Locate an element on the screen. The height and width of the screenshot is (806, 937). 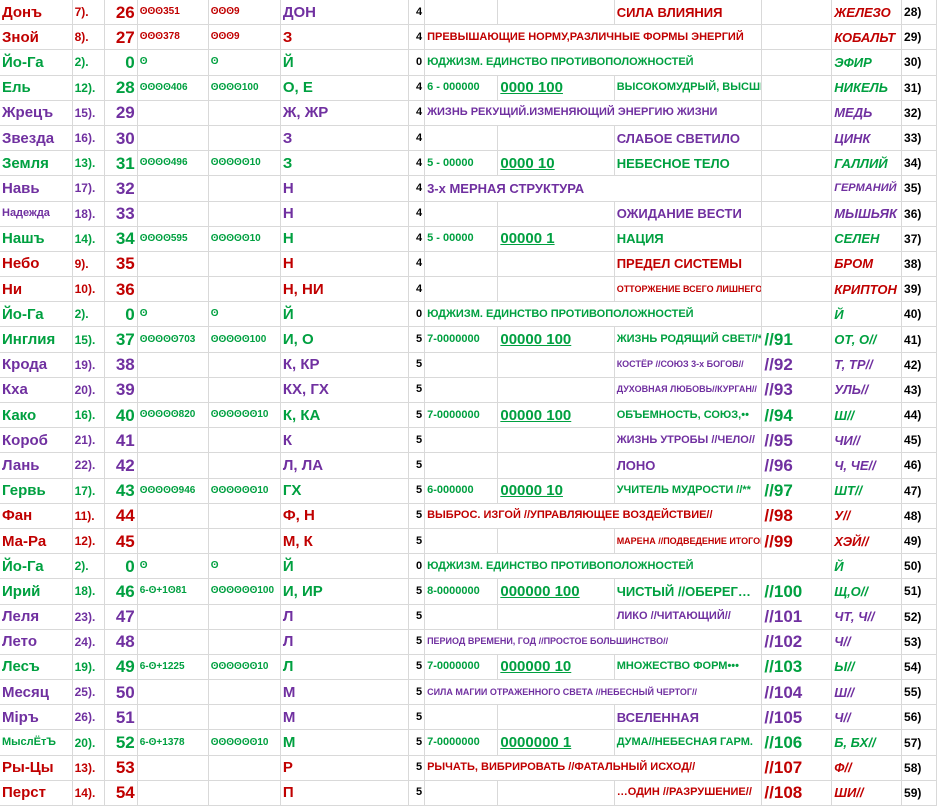
cell-element: КОБАЛЬТ is located at coordinates (867, 37).